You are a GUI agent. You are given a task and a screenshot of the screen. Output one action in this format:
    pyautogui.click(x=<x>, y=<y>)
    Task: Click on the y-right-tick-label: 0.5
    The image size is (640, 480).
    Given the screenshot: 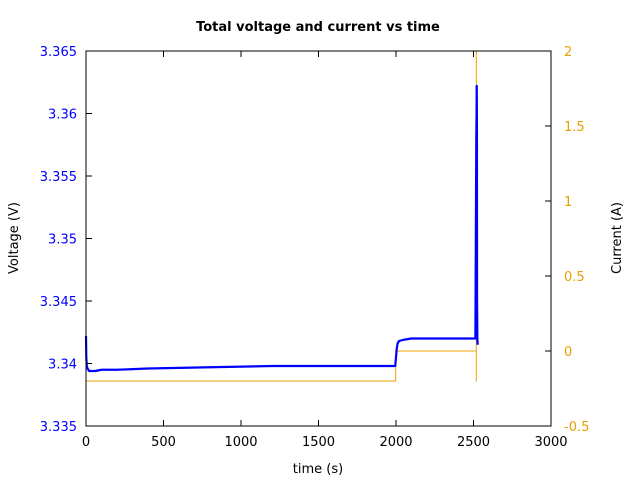 What is the action you would take?
    pyautogui.click(x=574, y=277)
    